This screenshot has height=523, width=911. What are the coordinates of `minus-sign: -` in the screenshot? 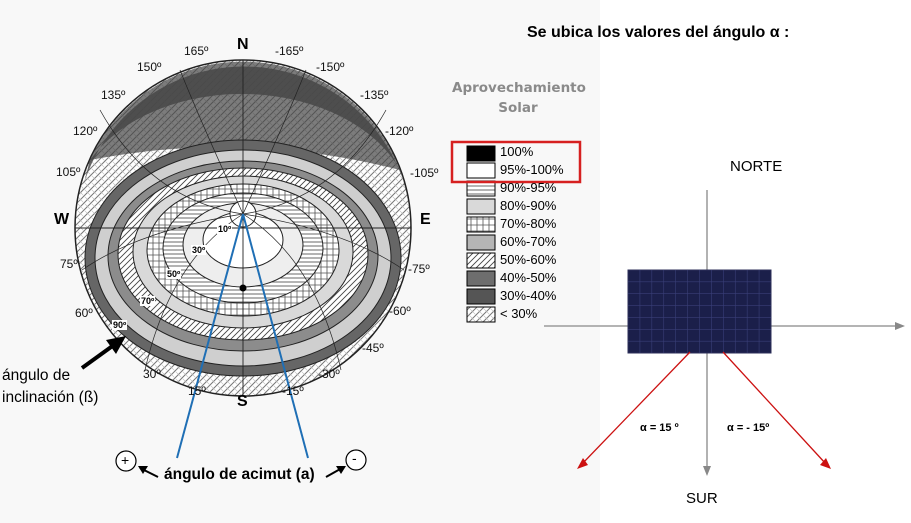 It's located at (354, 458).